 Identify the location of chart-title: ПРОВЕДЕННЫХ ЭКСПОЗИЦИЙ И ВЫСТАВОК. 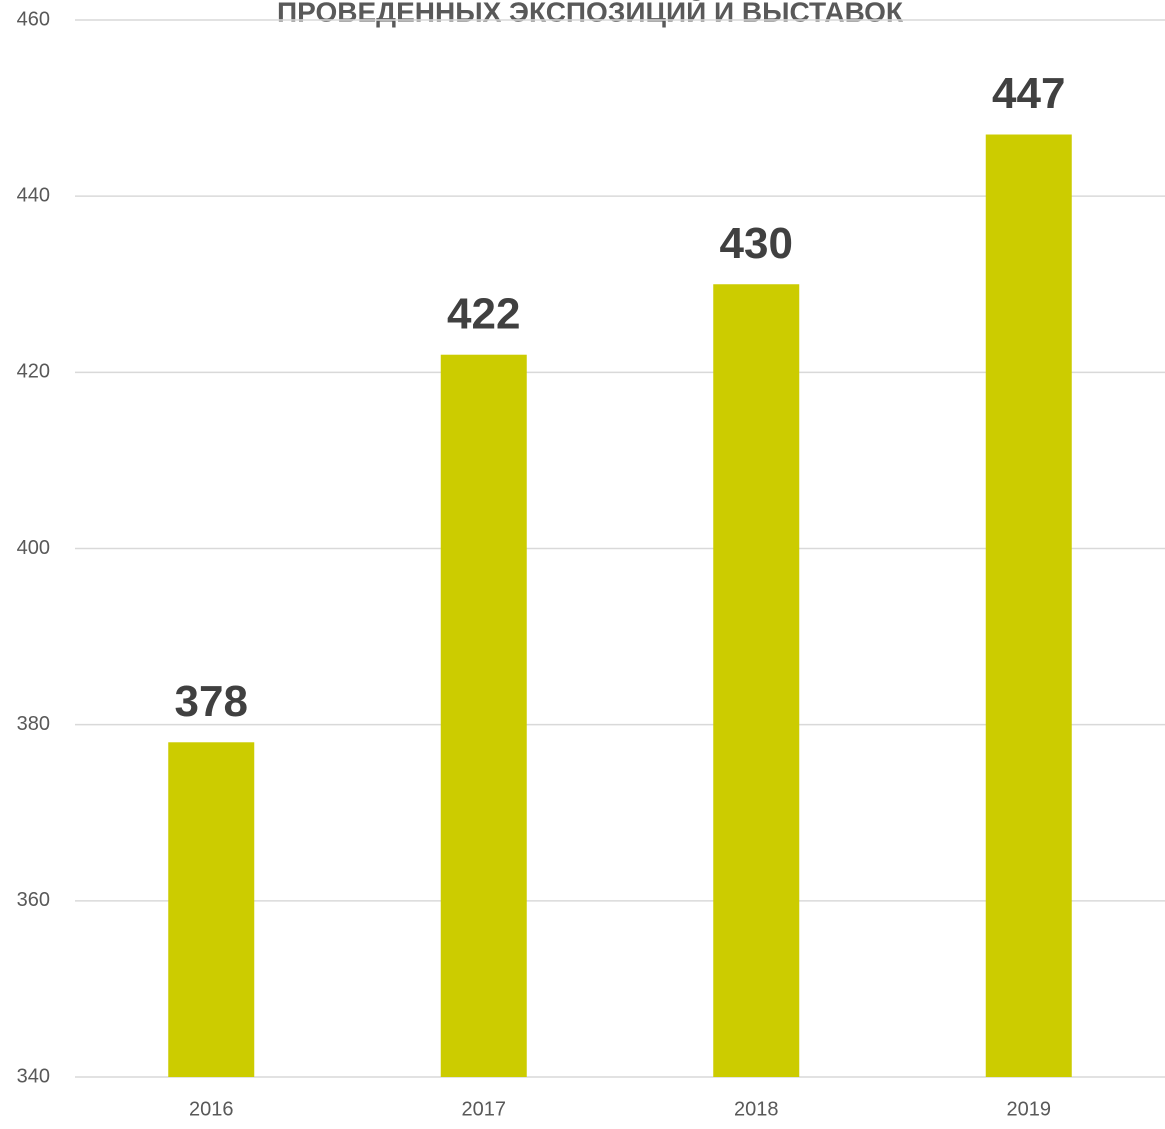
(590, 13).